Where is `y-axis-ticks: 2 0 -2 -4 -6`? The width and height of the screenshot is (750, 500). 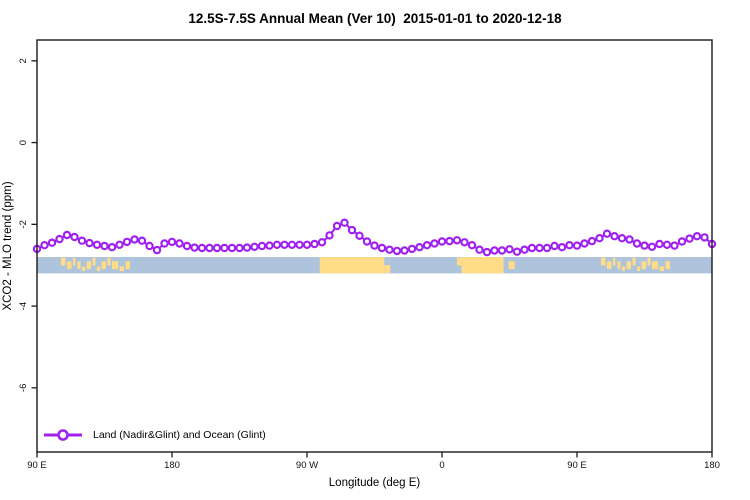 y-axis-ticks: 2 0 -2 -4 -6 is located at coordinates (27, 225).